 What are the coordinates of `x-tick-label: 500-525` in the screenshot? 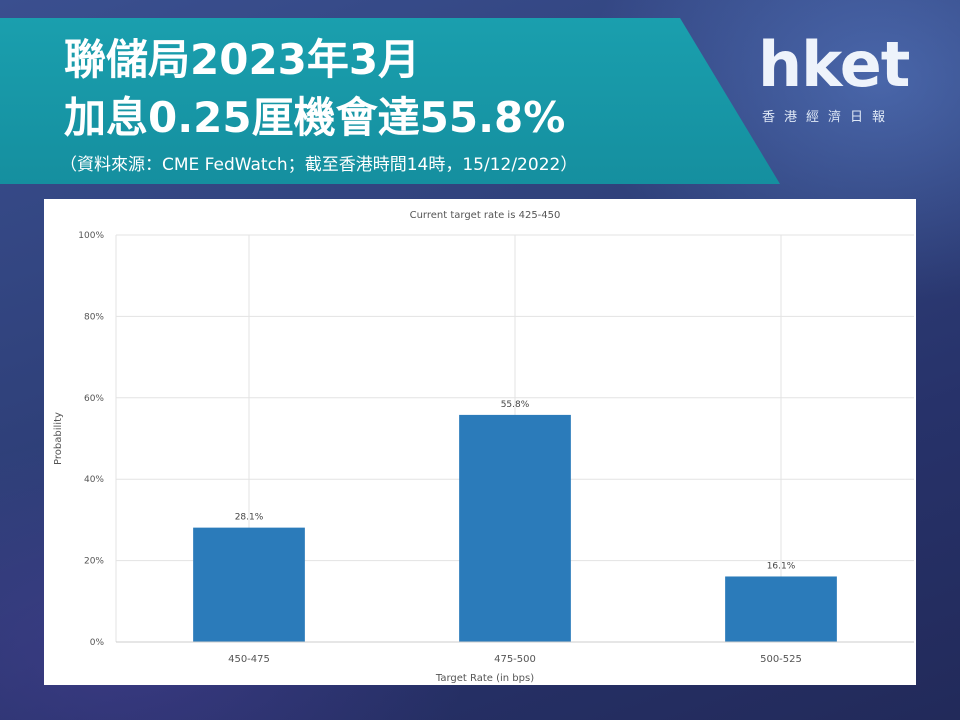 It's located at (781, 659).